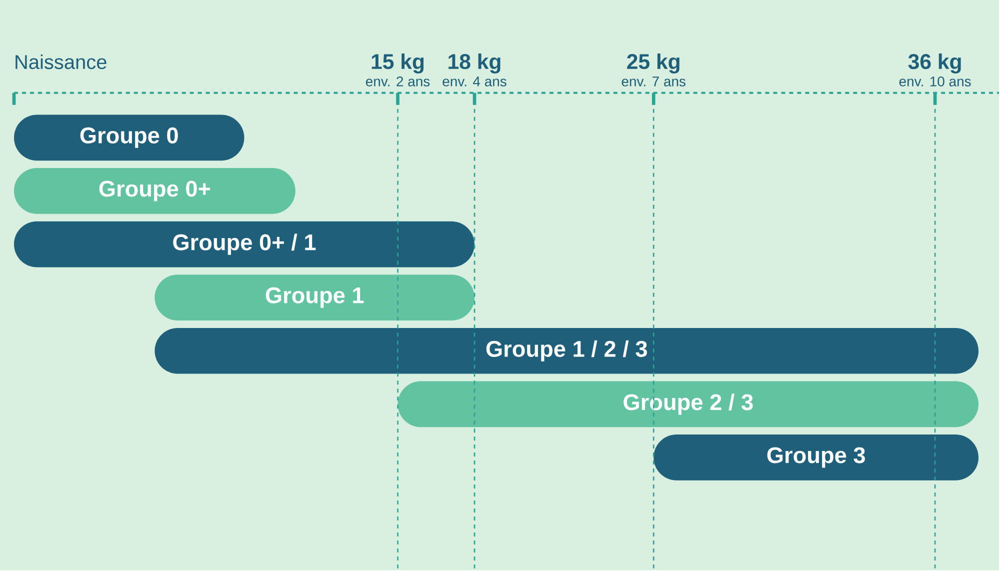 This screenshot has height=571, width=1000. Describe the element at coordinates (398, 63) in the screenshot. I see `x-tick-label: 15 kg` at that location.